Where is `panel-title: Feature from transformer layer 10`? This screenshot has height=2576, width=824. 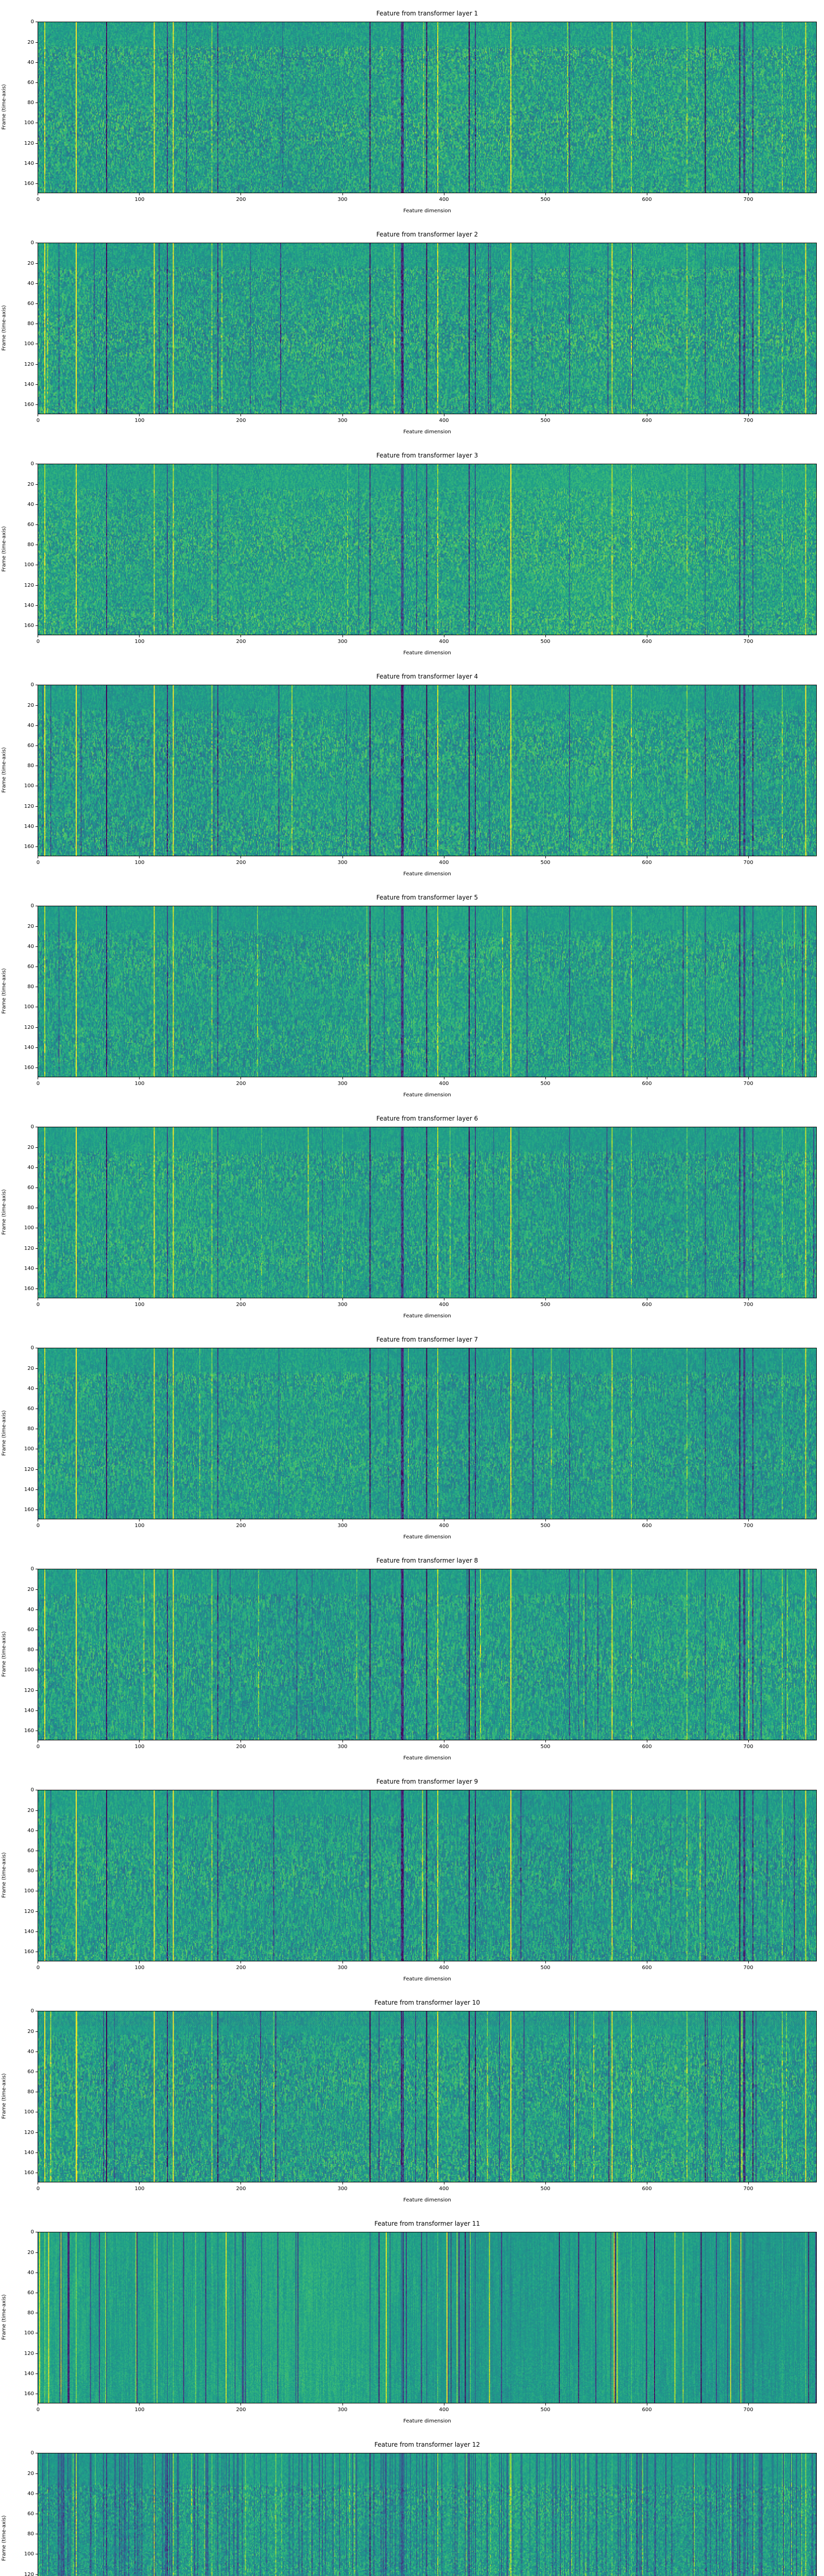
panel-title: Feature from transformer layer 10 is located at coordinates (427, 2002).